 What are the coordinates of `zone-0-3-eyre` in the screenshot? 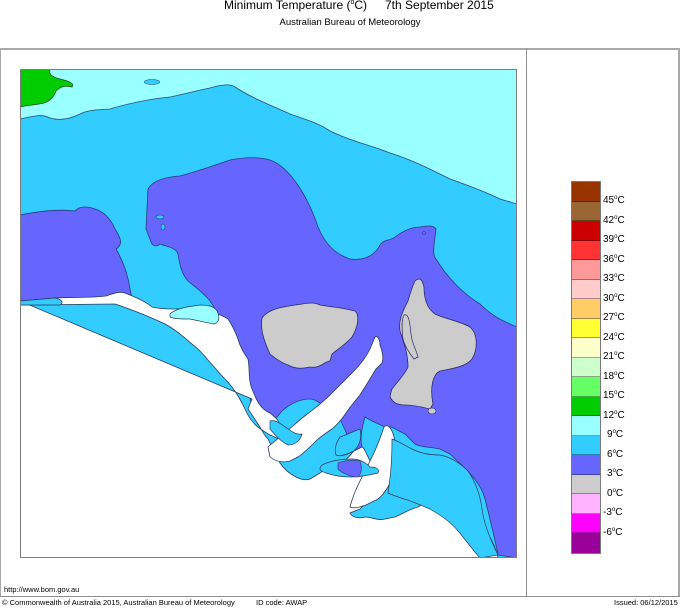 It's located at (310, 335).